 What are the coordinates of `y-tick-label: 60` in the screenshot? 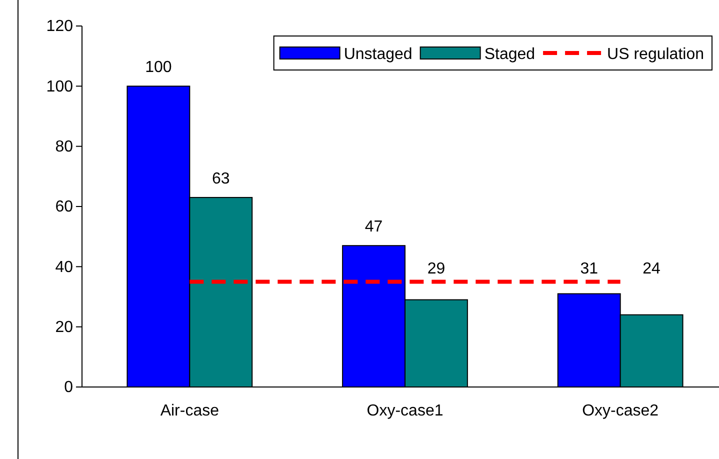 It's located at (64, 207).